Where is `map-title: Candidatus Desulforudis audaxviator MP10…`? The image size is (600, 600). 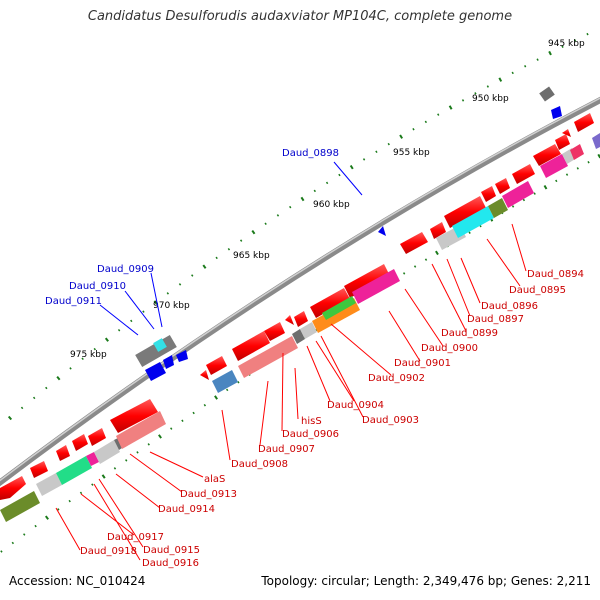
map-title: Candidatus Desulforudis audaxviator MP10… is located at coordinates (300, 16).